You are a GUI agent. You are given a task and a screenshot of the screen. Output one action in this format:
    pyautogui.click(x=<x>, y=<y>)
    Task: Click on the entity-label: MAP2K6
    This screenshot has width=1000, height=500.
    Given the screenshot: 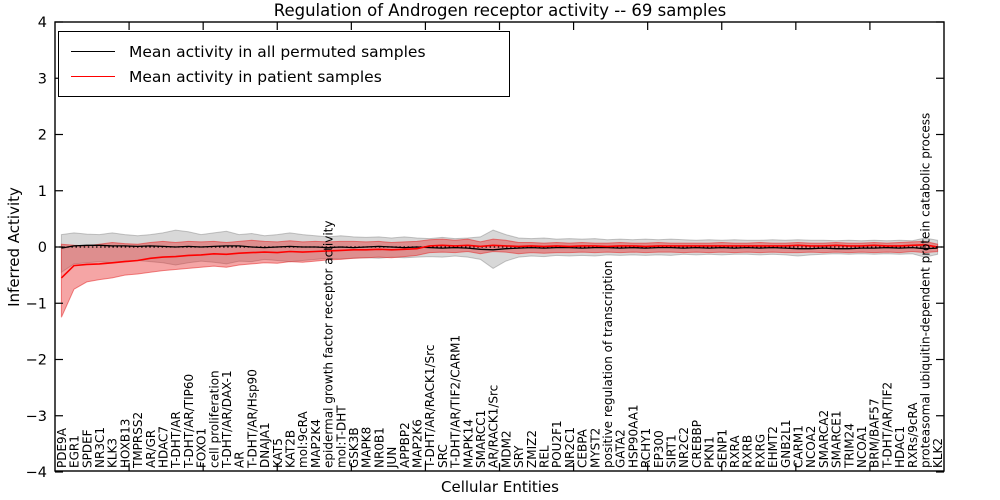 What is the action you would take?
    pyautogui.click(x=417, y=443)
    